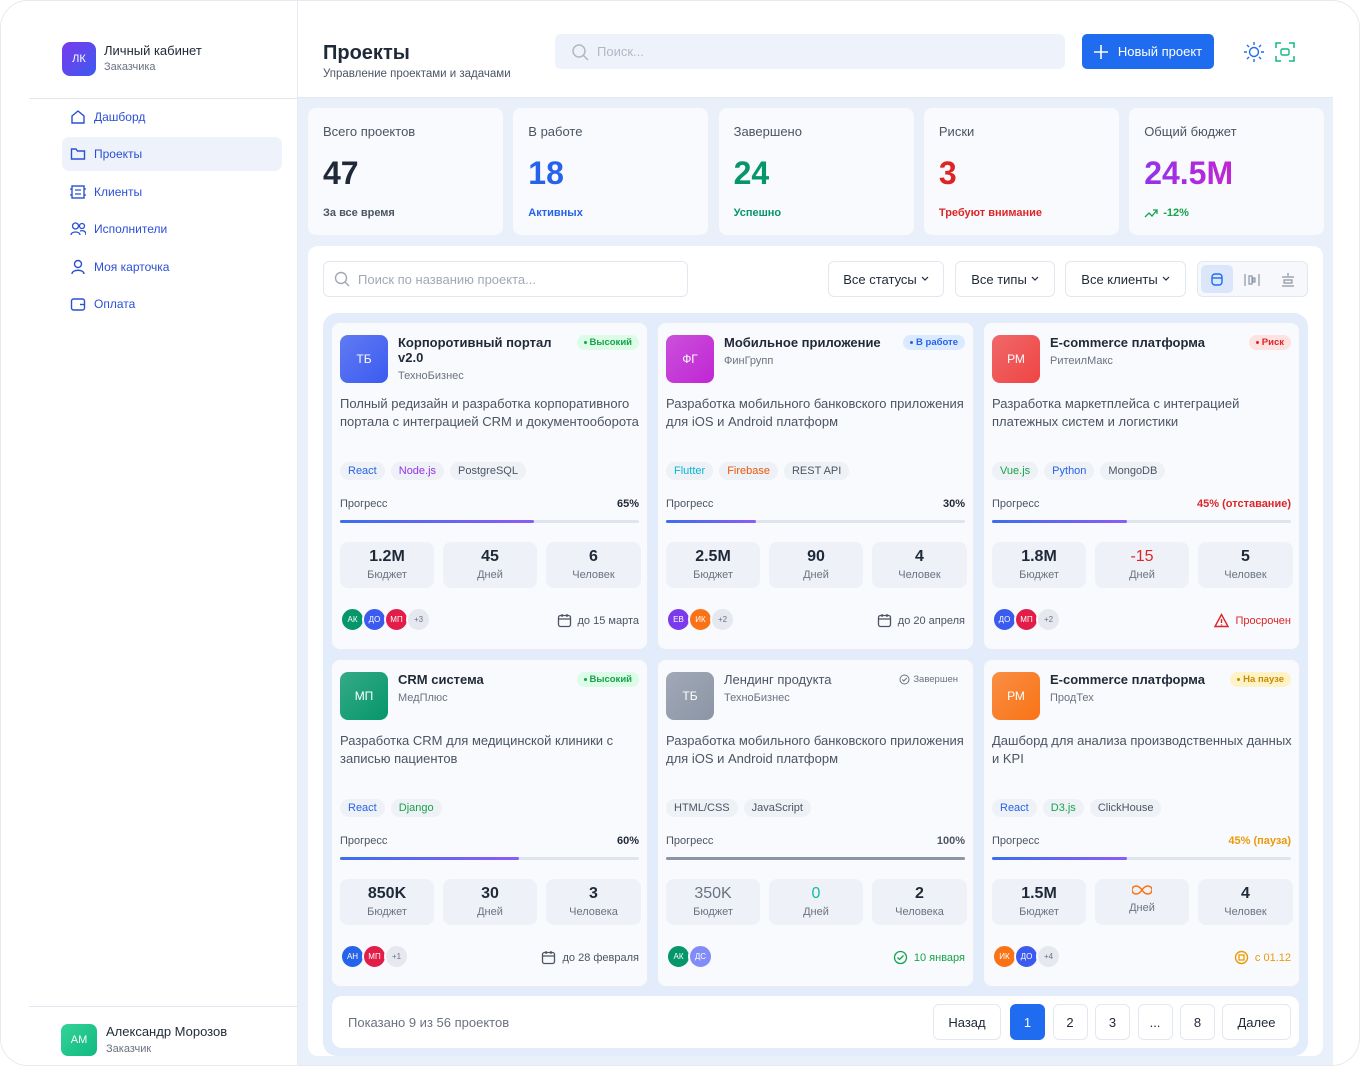 The image size is (1360, 1066). Describe the element at coordinates (172, 154) in the screenshot. I see `nav-item: Проекты` at that location.